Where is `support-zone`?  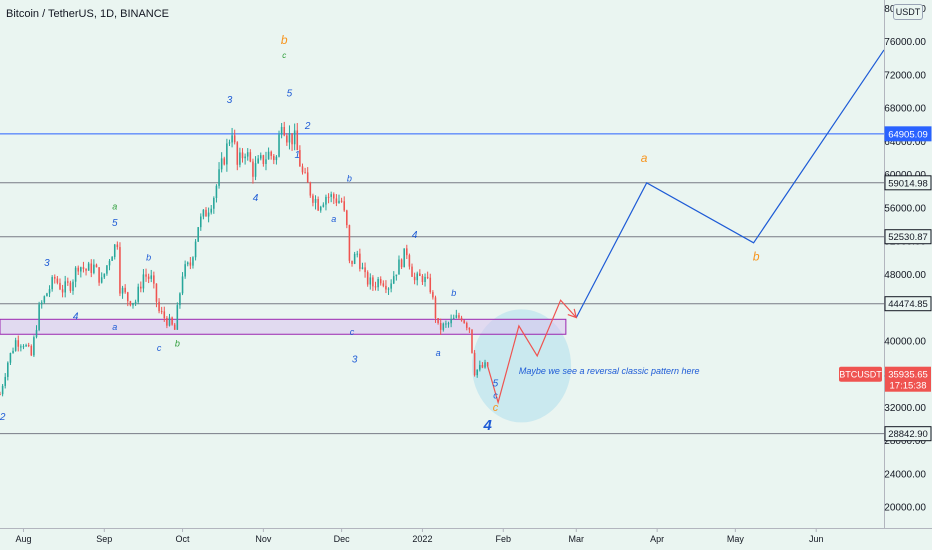
support-zone is located at coordinates (283, 326).